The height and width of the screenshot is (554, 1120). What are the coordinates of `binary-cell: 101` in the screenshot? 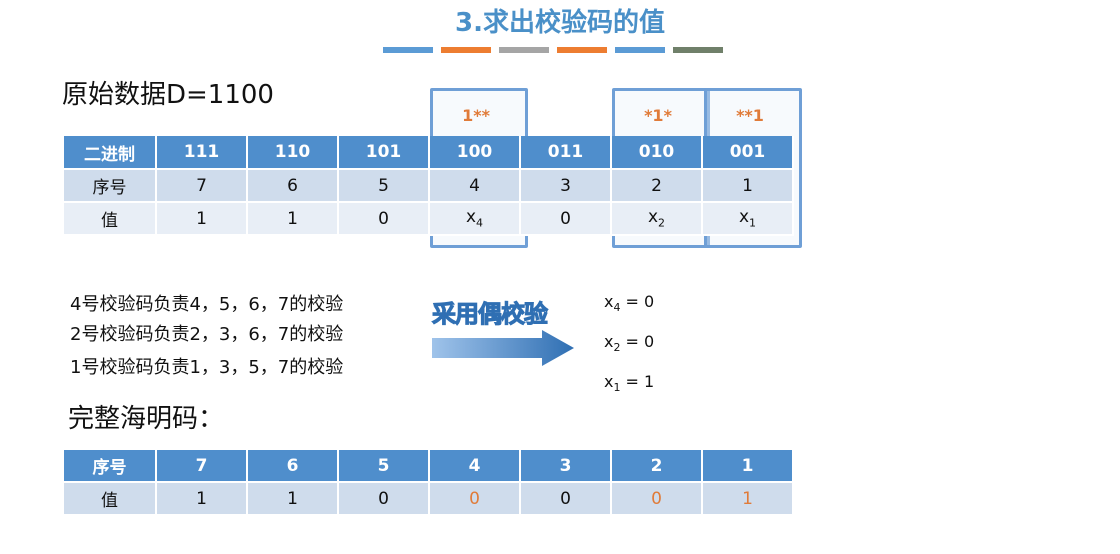 It's located at (384, 153).